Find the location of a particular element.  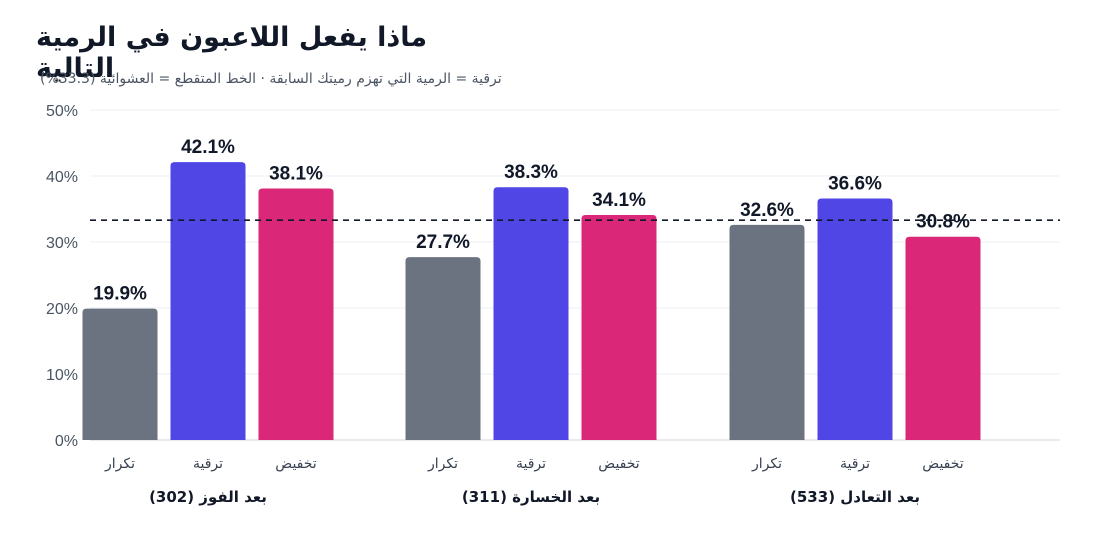

y-tick-label: 50% is located at coordinates (62, 111).